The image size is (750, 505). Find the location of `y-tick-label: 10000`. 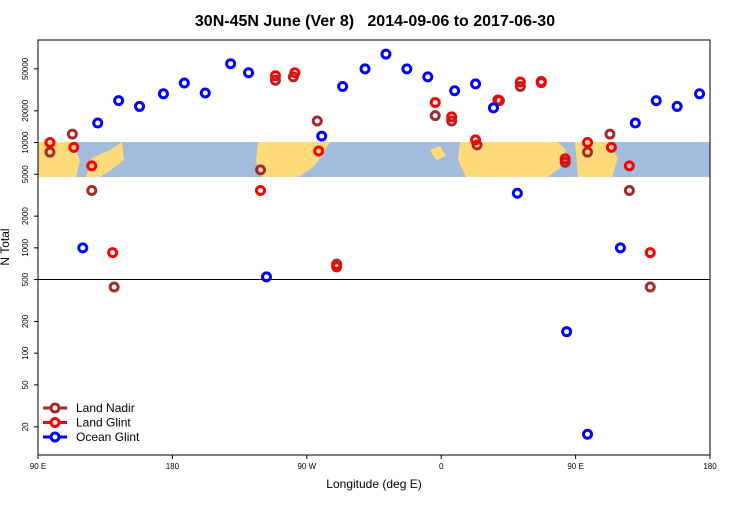

y-tick-label: 10000 is located at coordinates (25, 142).